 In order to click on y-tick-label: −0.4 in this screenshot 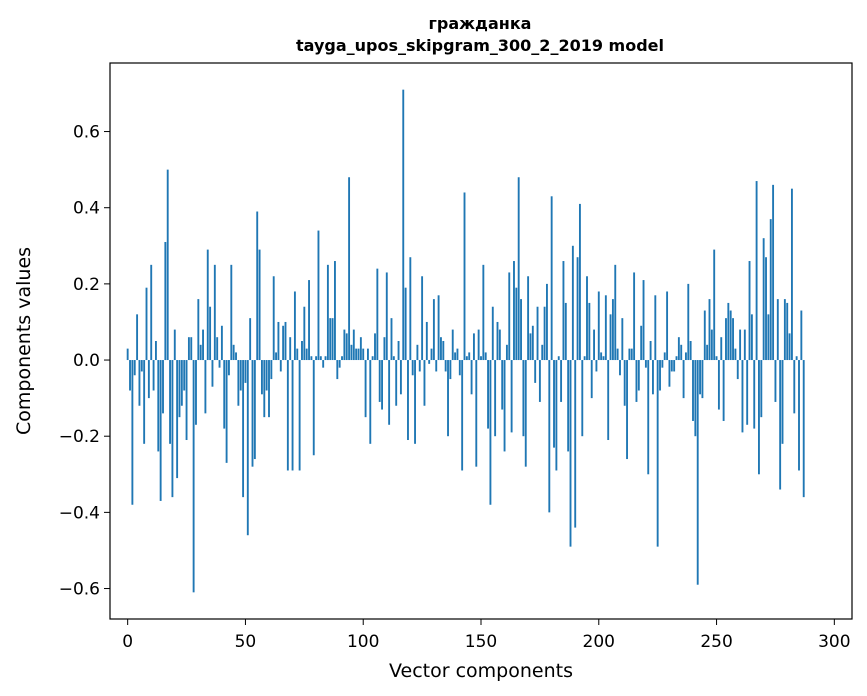, I will do `click(79, 513)`.